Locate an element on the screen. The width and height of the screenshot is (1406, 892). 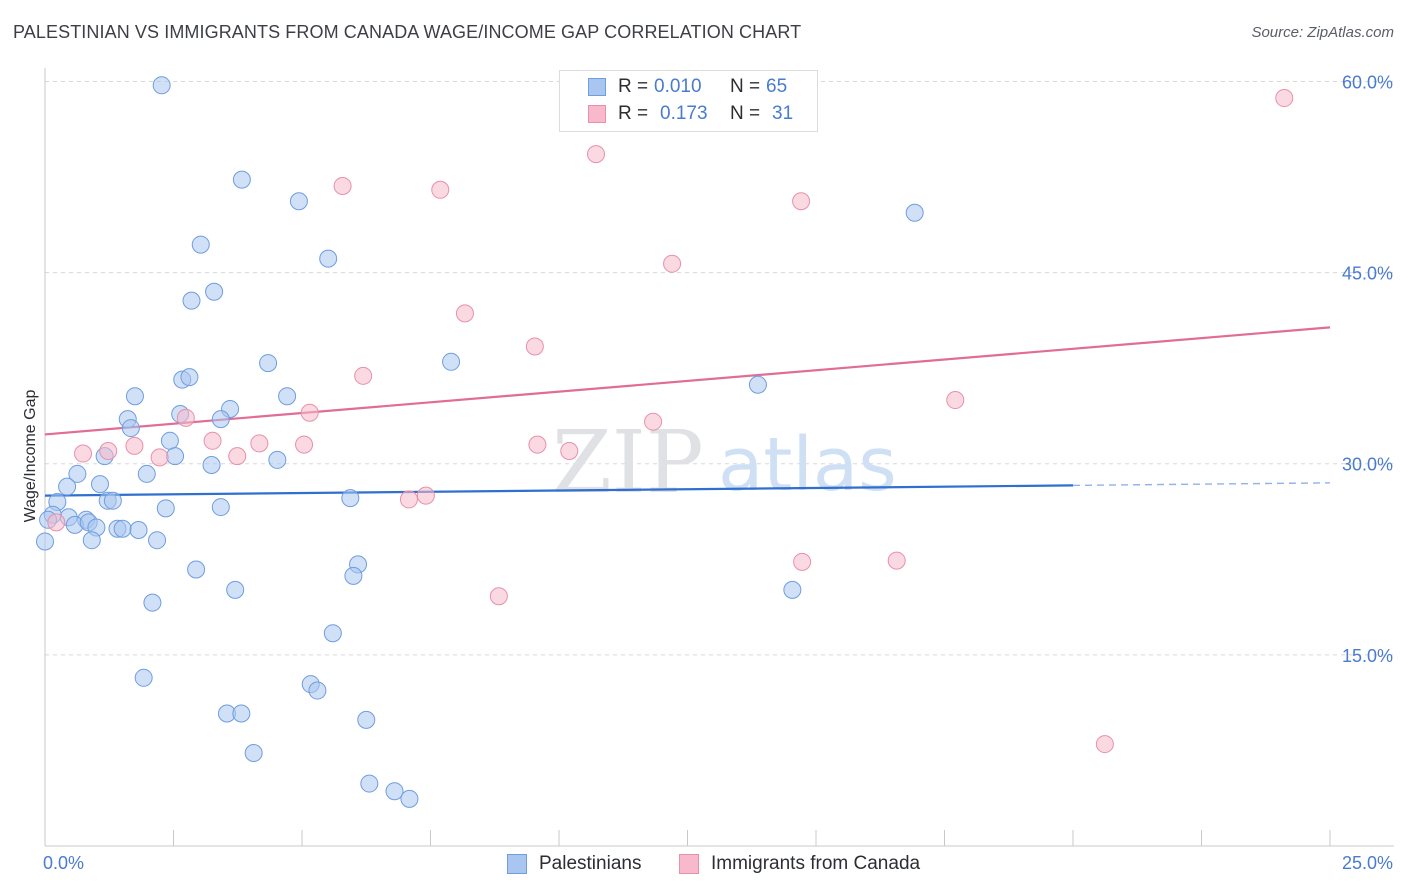
y-axis-tick-labels: 15.0% 30.0% 45.0% 60.0% is located at coordinates (1367, 368).